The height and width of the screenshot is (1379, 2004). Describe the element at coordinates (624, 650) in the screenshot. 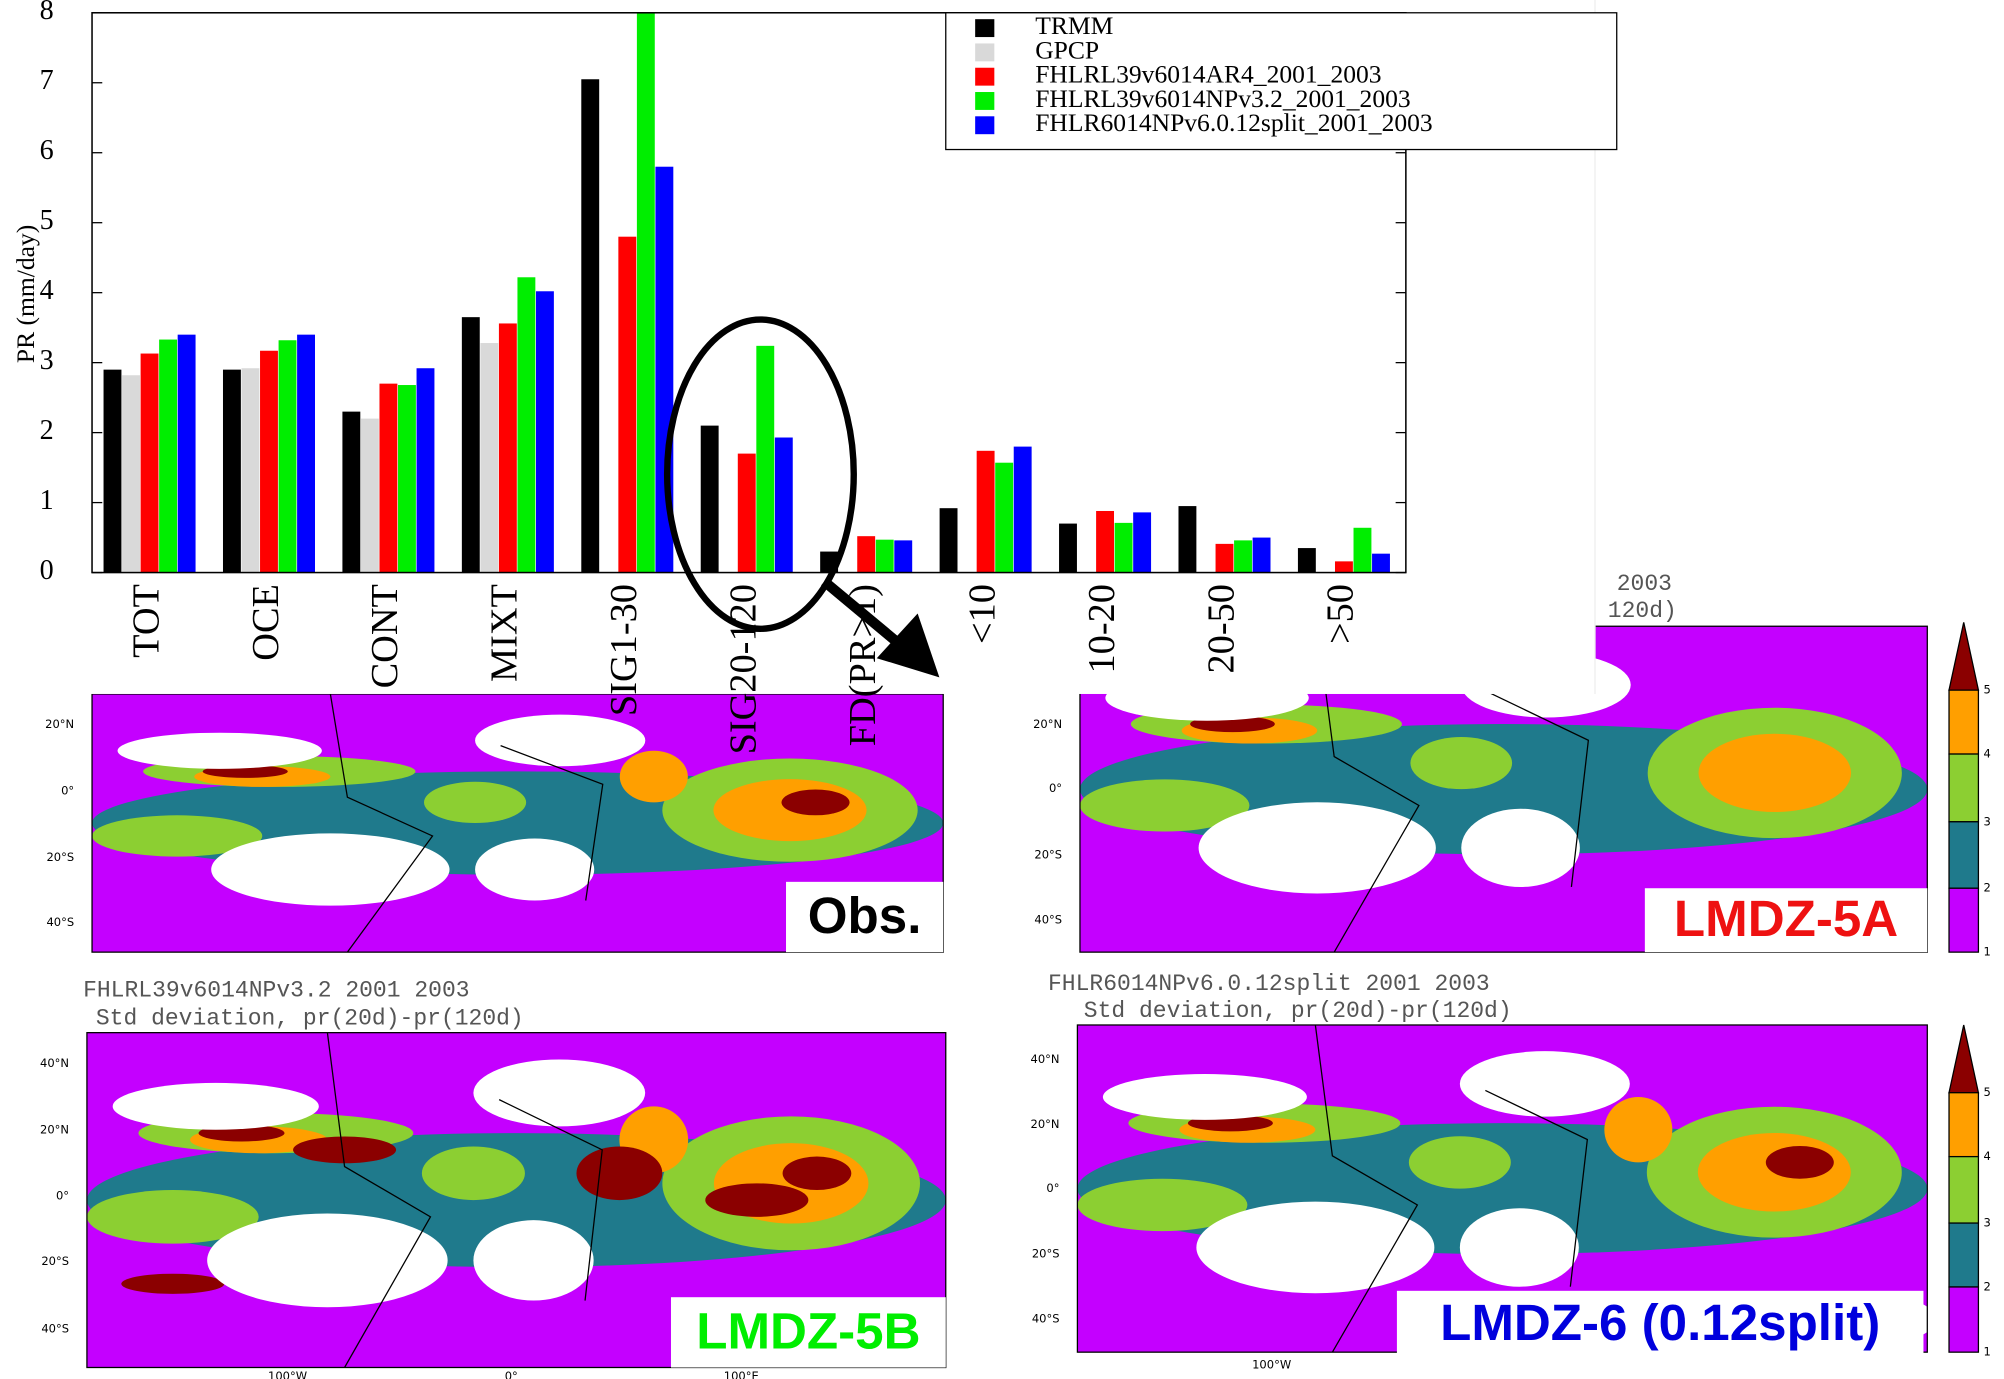

I see `x-tick-label: SIG1-30` at that location.